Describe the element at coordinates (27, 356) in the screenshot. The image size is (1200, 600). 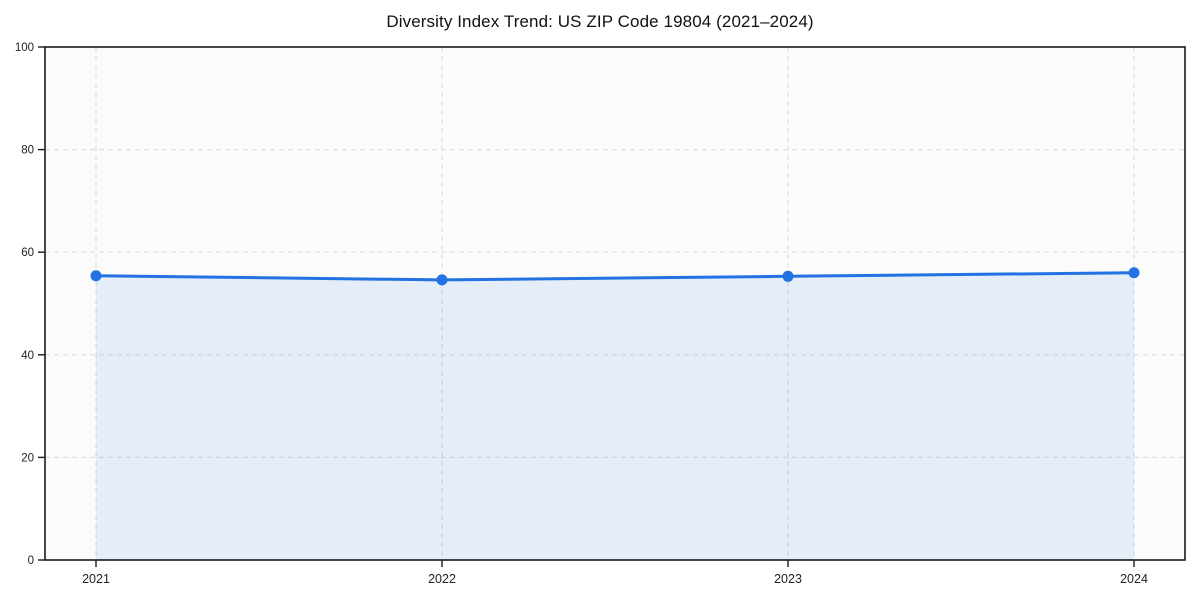
I see `y-tick-label: 40` at that location.